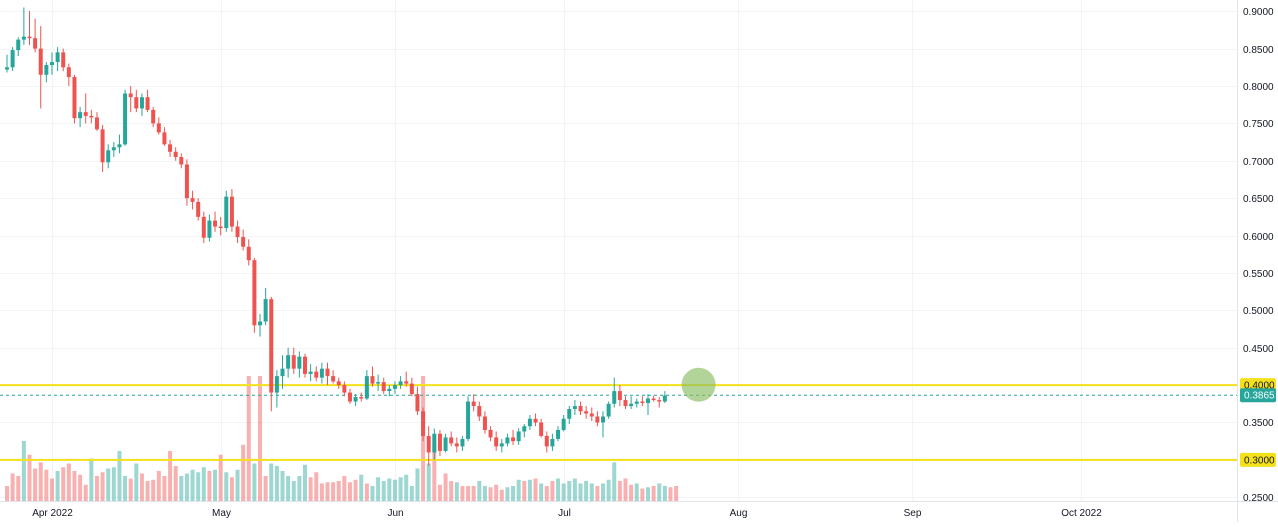 The width and height of the screenshot is (1278, 527). I want to click on y-tick-label: 0.7000, so click(1258, 162).